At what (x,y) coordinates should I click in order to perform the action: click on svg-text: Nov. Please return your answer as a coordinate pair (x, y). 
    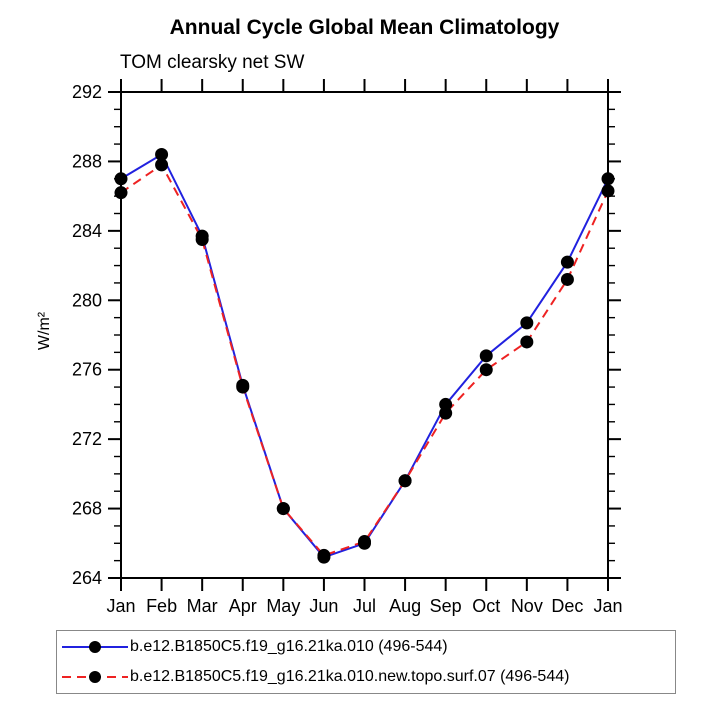
    Looking at the image, I should click on (527, 606).